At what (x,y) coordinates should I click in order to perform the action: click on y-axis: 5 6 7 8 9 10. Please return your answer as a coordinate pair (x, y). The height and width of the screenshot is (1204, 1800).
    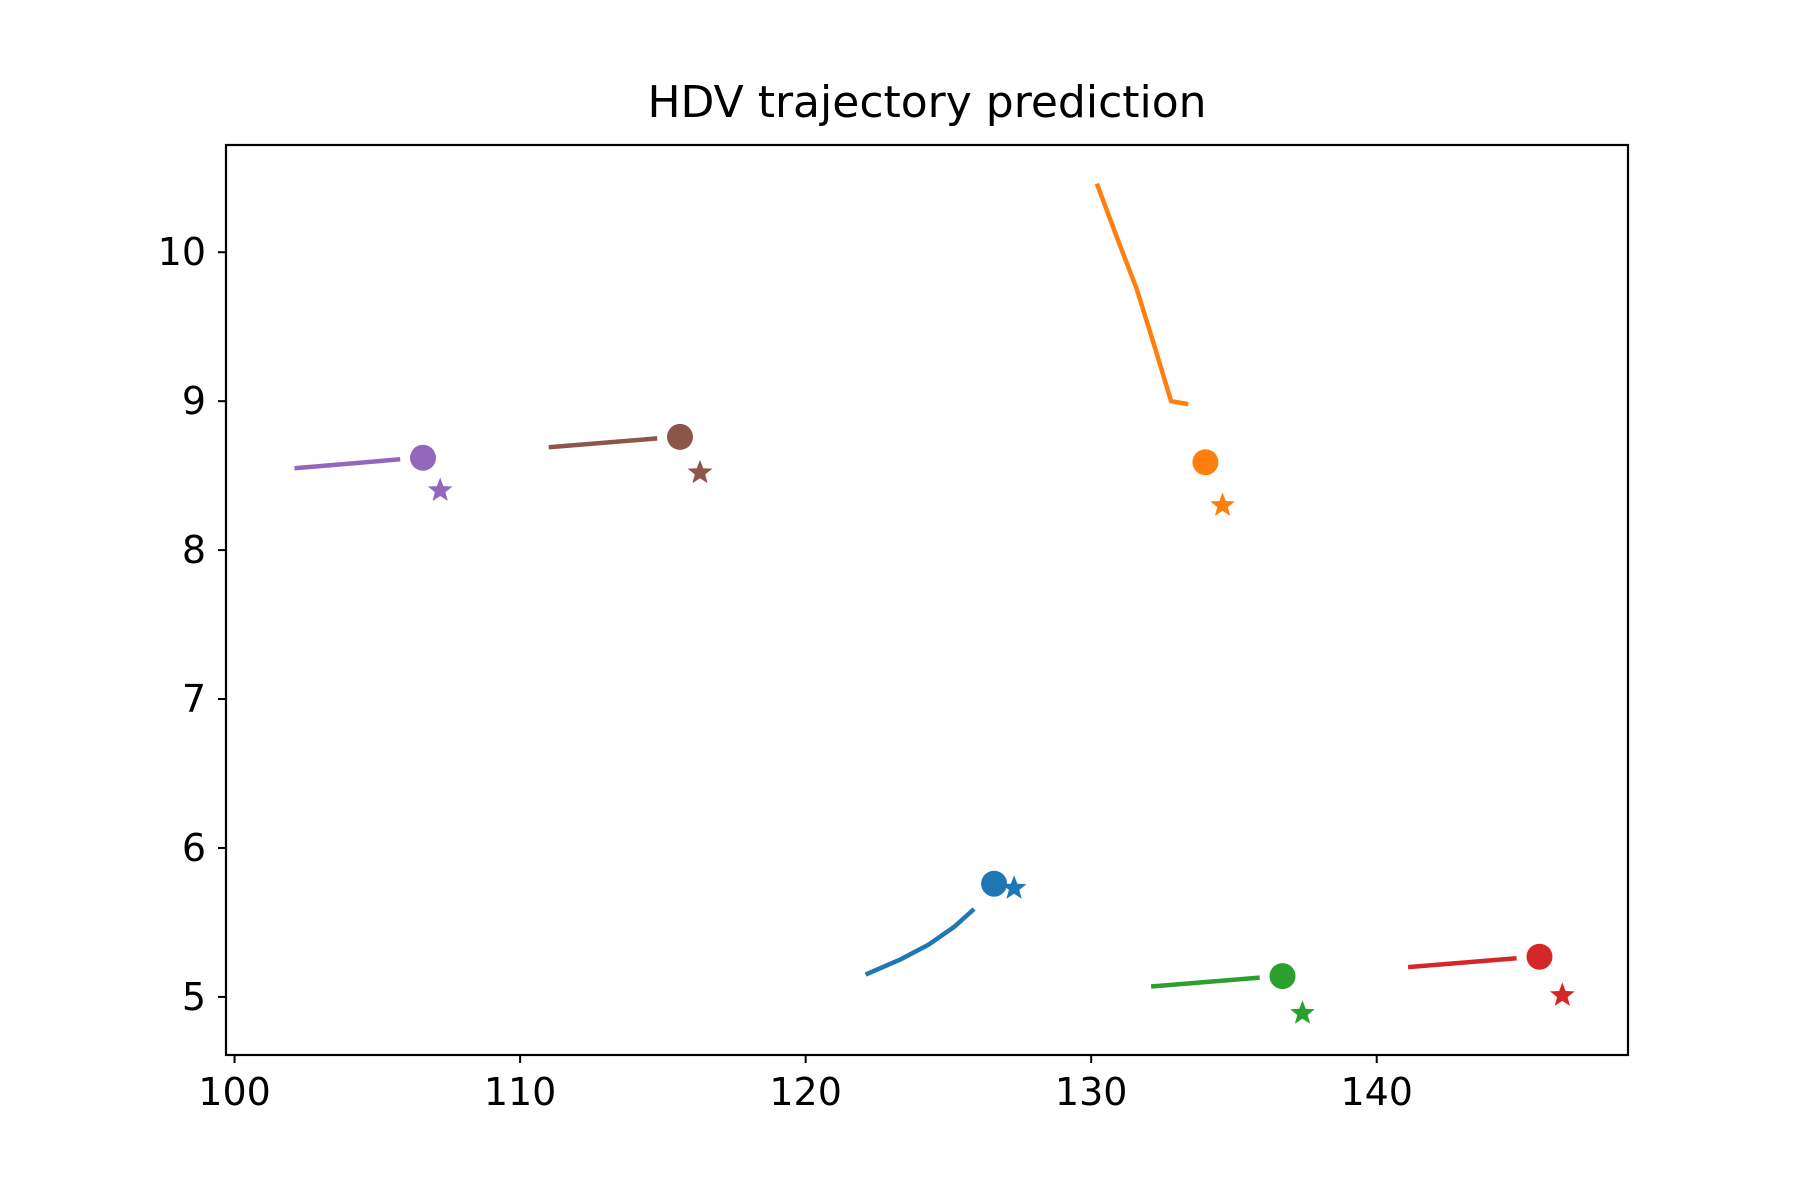
    Looking at the image, I should click on (192, 624).